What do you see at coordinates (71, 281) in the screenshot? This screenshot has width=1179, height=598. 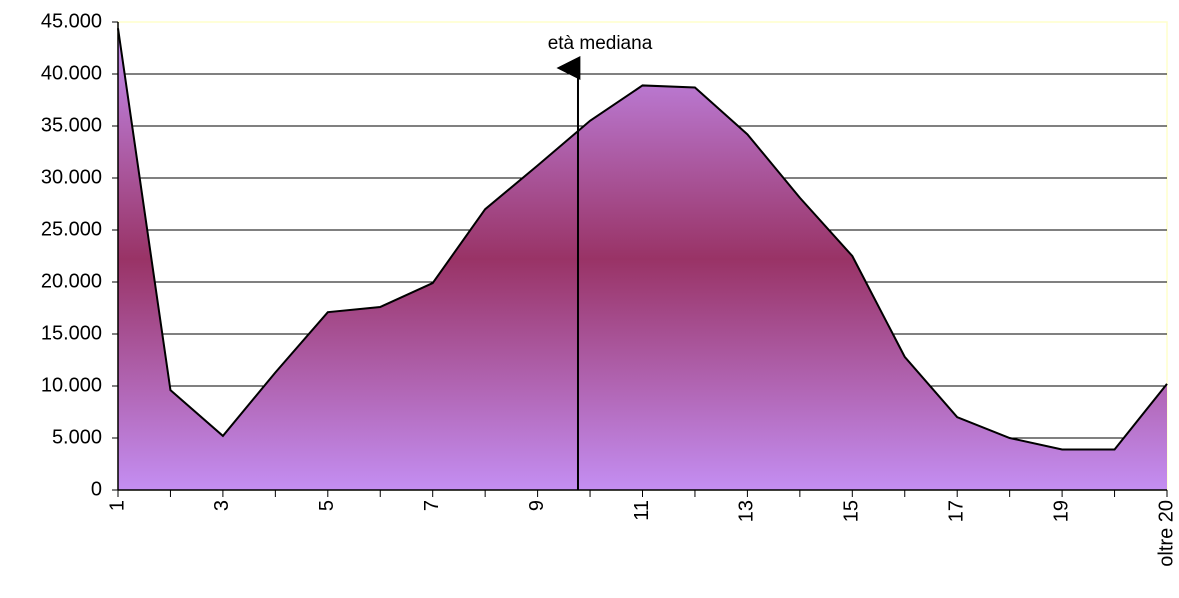 I see `y-tick-label: 20.000` at bounding box center [71, 281].